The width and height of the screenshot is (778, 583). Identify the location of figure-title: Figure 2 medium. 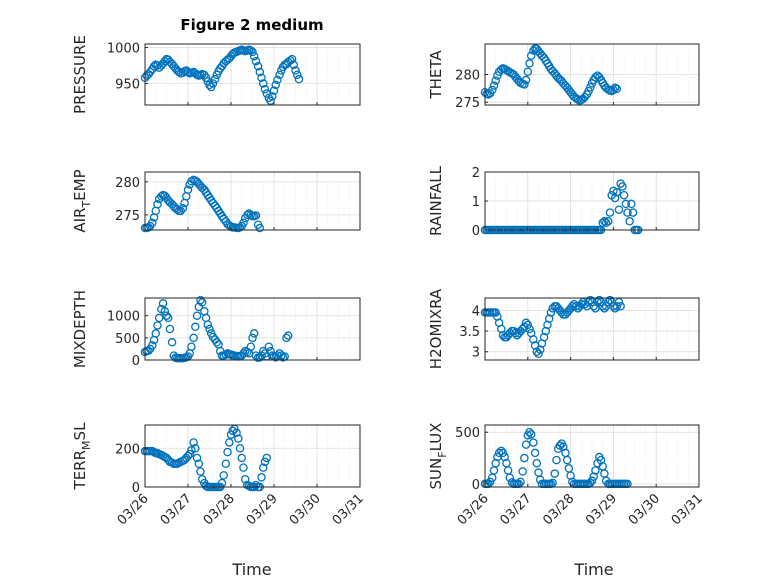
(251, 25).